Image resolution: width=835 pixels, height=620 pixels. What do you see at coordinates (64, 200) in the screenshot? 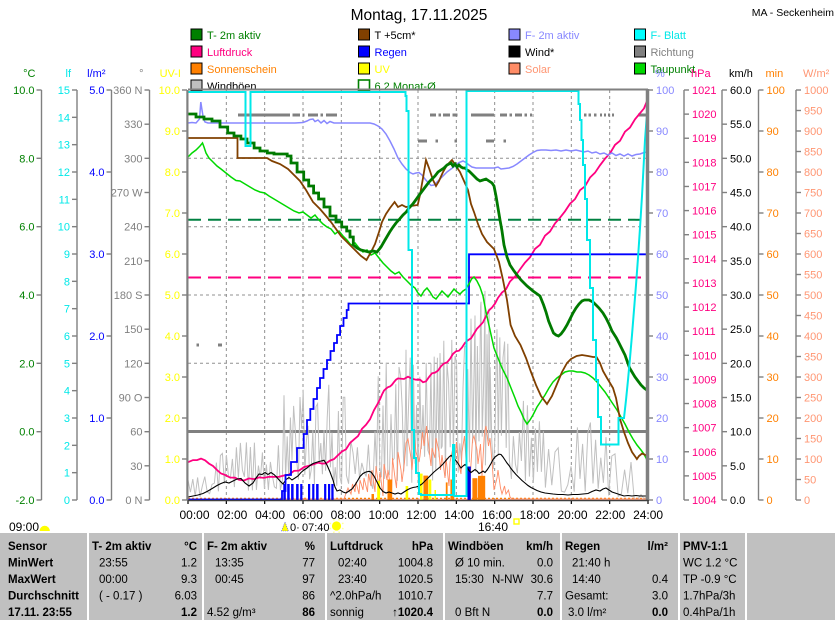
I see `svg-text: 11` at bounding box center [64, 200].